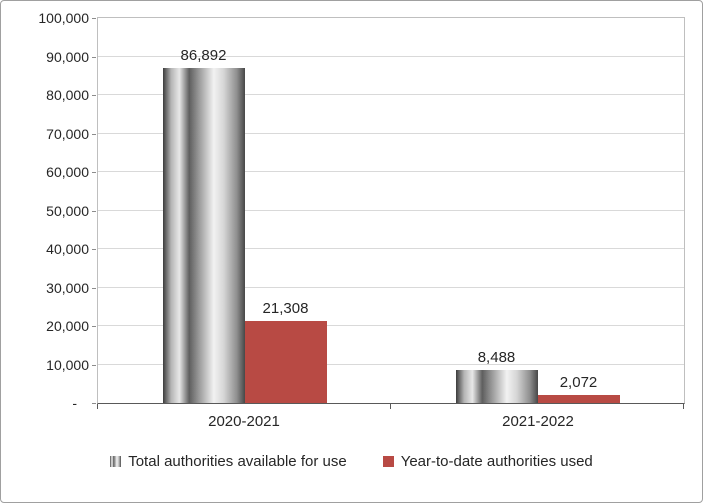 The width and height of the screenshot is (703, 503). I want to click on bar-total-2020-2021, so click(203, 235).